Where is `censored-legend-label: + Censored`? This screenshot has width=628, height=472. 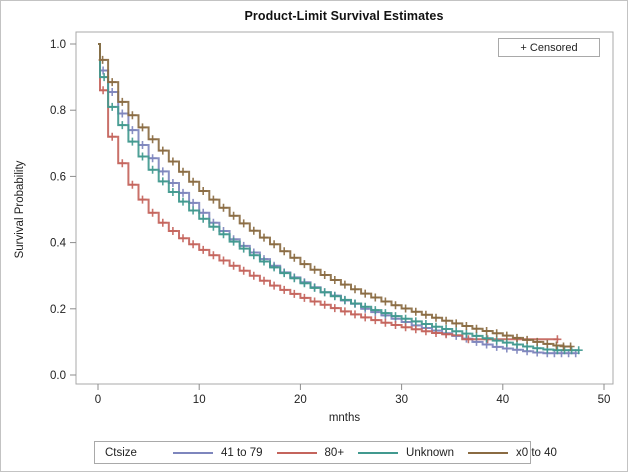 censored-legend-label: + Censored is located at coordinates (549, 47).